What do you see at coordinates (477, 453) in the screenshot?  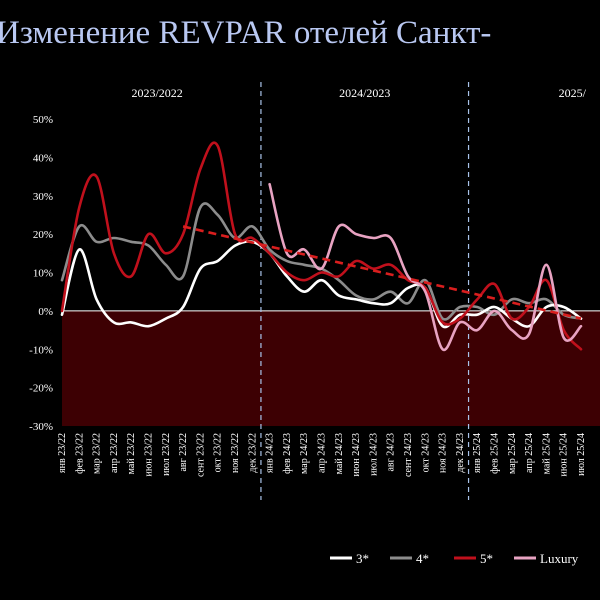 I see `x-tick-label: янв 25/24` at bounding box center [477, 453].